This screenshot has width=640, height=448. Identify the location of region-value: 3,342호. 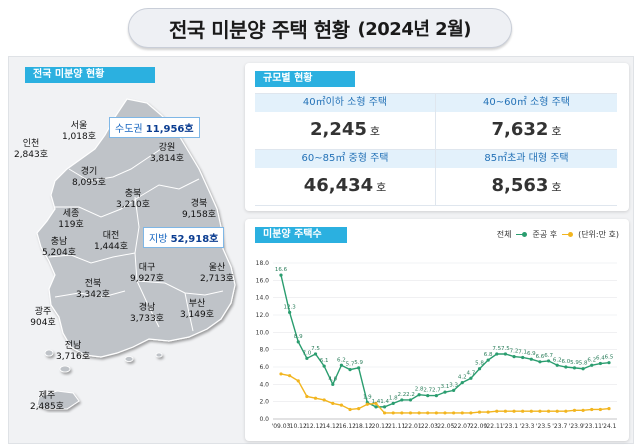
(93, 295).